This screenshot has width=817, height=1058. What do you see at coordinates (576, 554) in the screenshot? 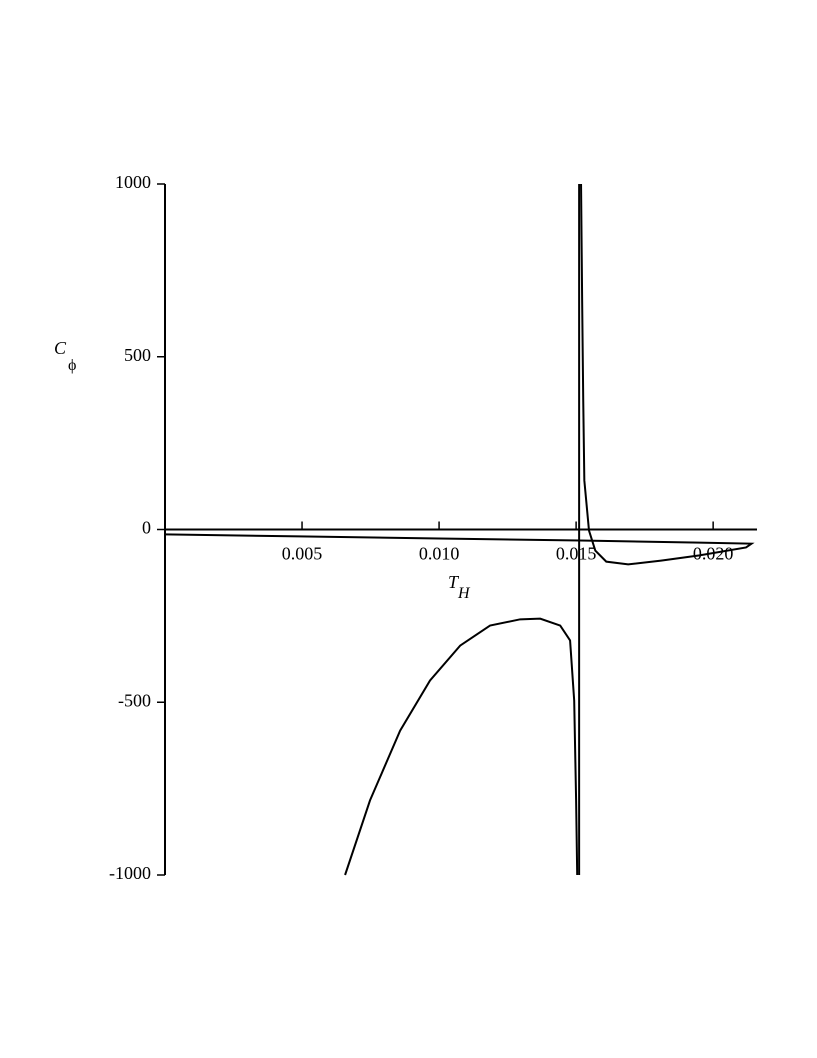
I see `x-tick-label: 0.015` at bounding box center [576, 554].